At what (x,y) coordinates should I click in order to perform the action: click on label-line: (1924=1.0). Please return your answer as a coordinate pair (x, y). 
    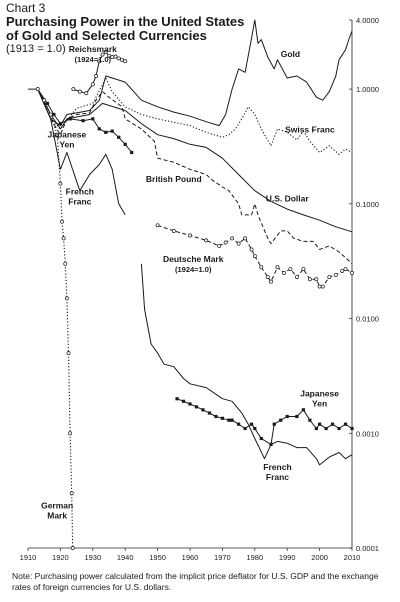
    Looking at the image, I should click on (93, 59).